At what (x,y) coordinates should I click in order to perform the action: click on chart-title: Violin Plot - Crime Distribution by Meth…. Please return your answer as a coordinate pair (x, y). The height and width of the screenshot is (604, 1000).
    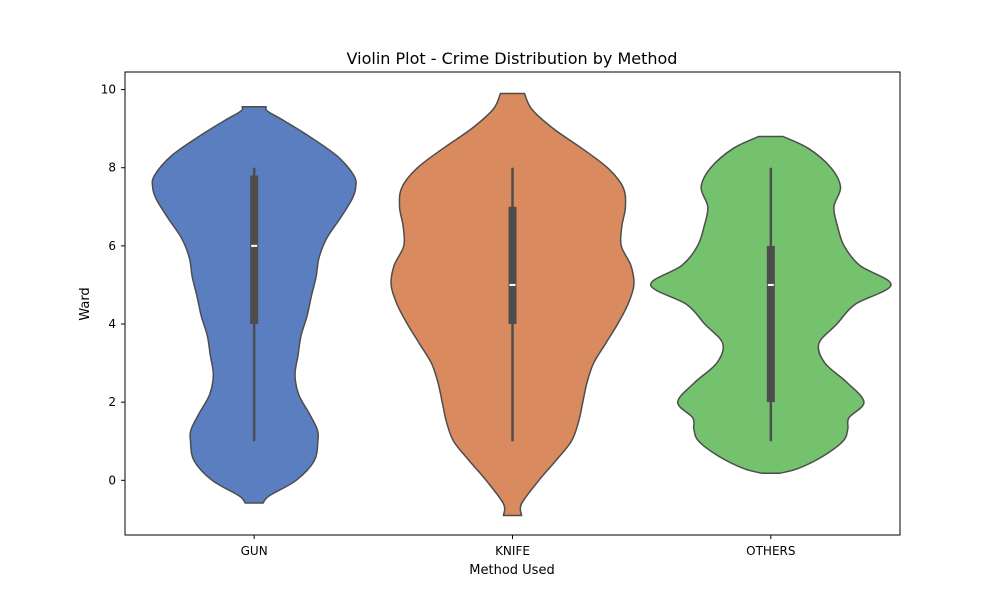
    Looking at the image, I should click on (512, 58).